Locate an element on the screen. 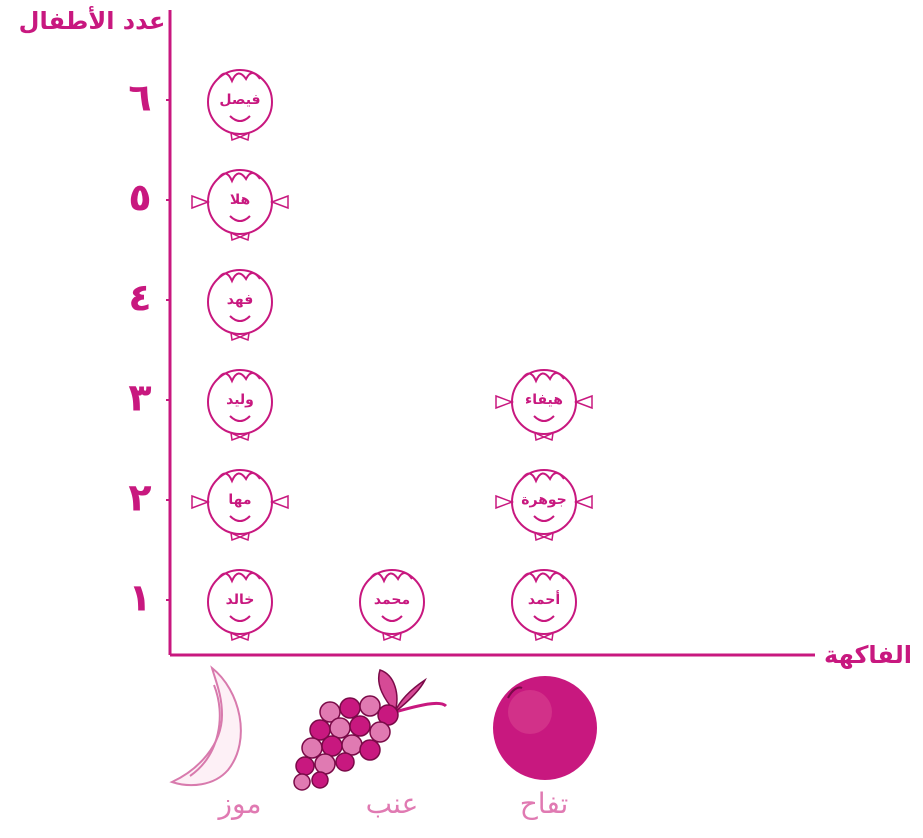 The width and height of the screenshot is (923, 838). child-name: فهد is located at coordinates (240, 300).